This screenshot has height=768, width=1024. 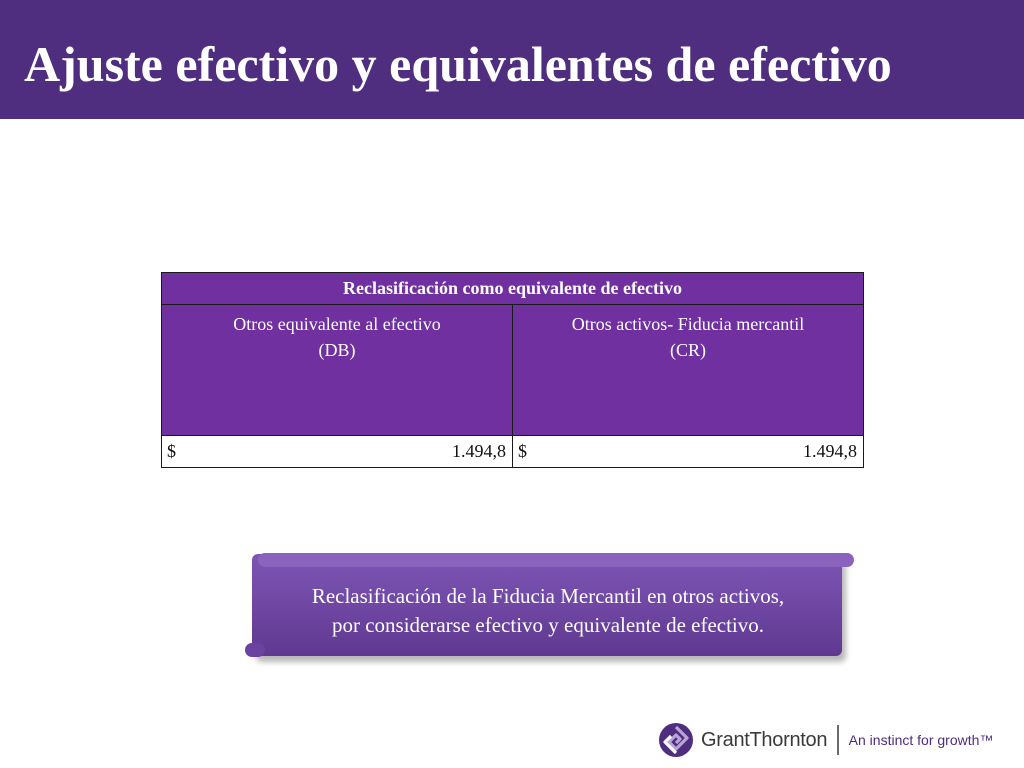 I want to click on logo-tagline: An instinct for growth™, so click(x=921, y=740).